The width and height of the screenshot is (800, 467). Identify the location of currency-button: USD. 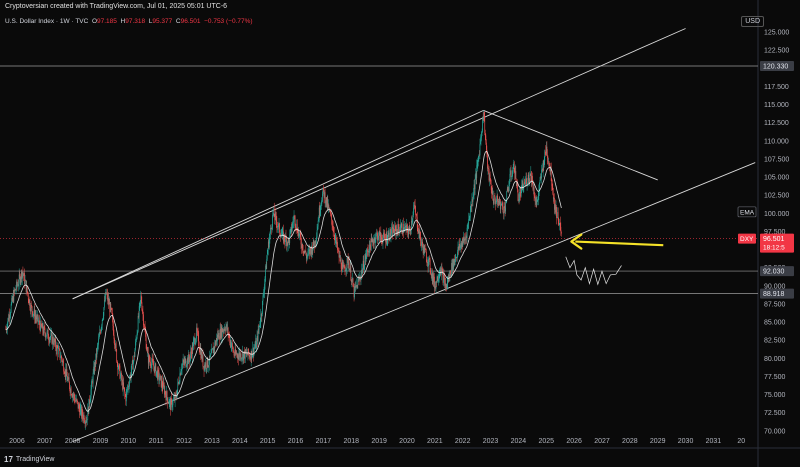
(752, 21).